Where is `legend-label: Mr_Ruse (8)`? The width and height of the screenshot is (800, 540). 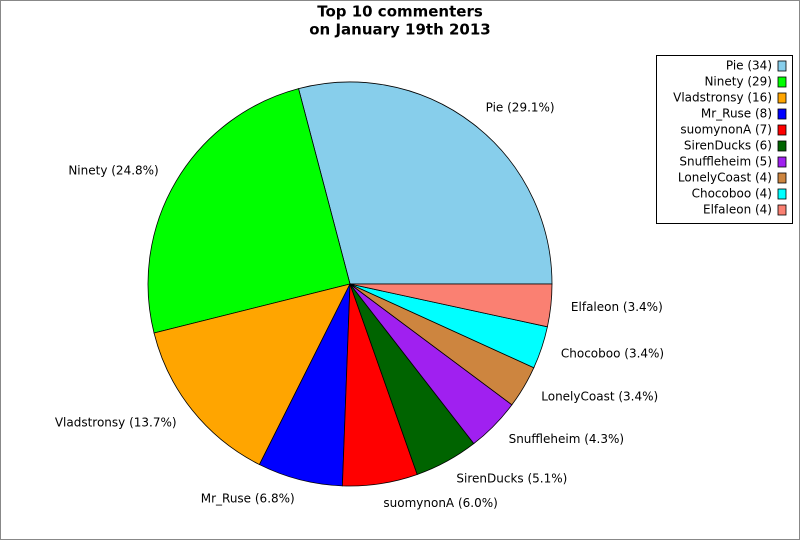 legend-label: Mr_Ruse (8) is located at coordinates (736, 114).